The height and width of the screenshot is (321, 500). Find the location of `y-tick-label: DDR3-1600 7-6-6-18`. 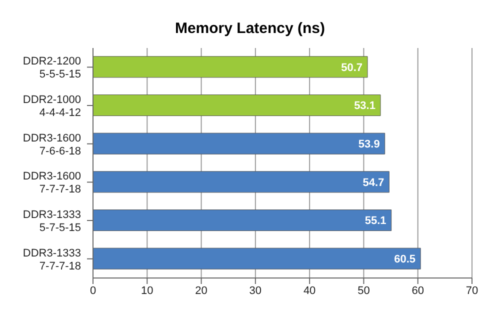

y-tick-label: DDR3-1600 7-6-6-18 is located at coordinates (51, 145).